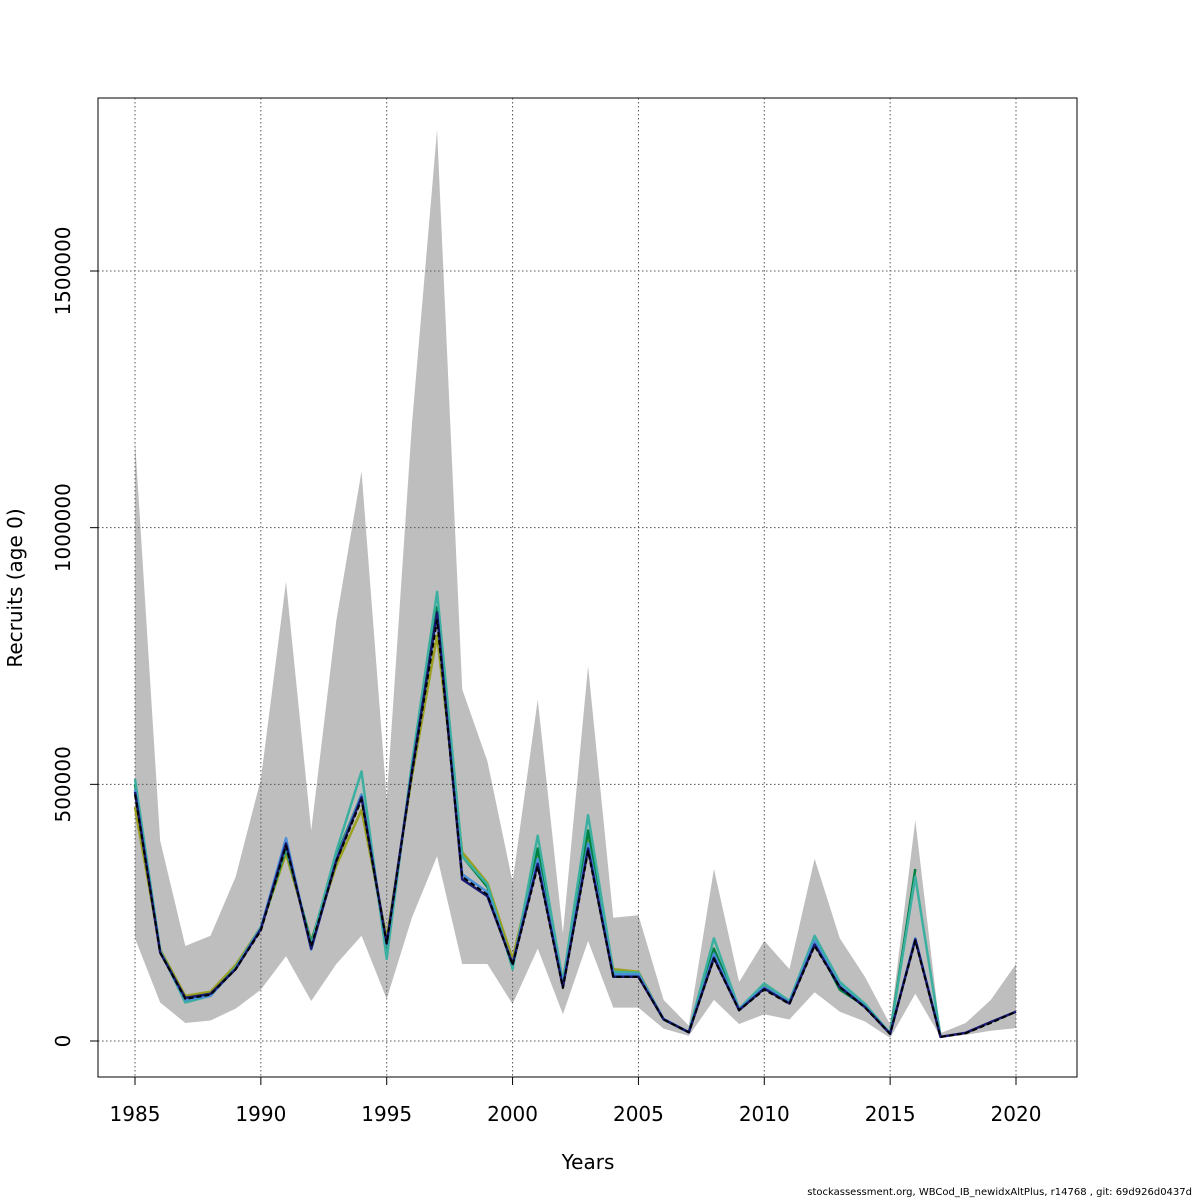  What do you see at coordinates (1016, 1114) in the screenshot?
I see `x-tick-label: 2020` at bounding box center [1016, 1114].